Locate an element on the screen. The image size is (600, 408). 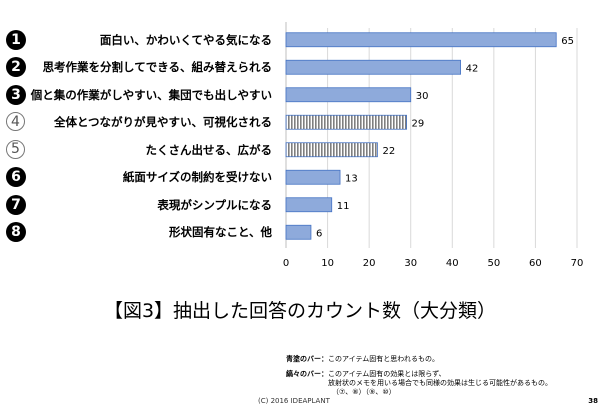
data-label: 11 is located at coordinates (343, 206).